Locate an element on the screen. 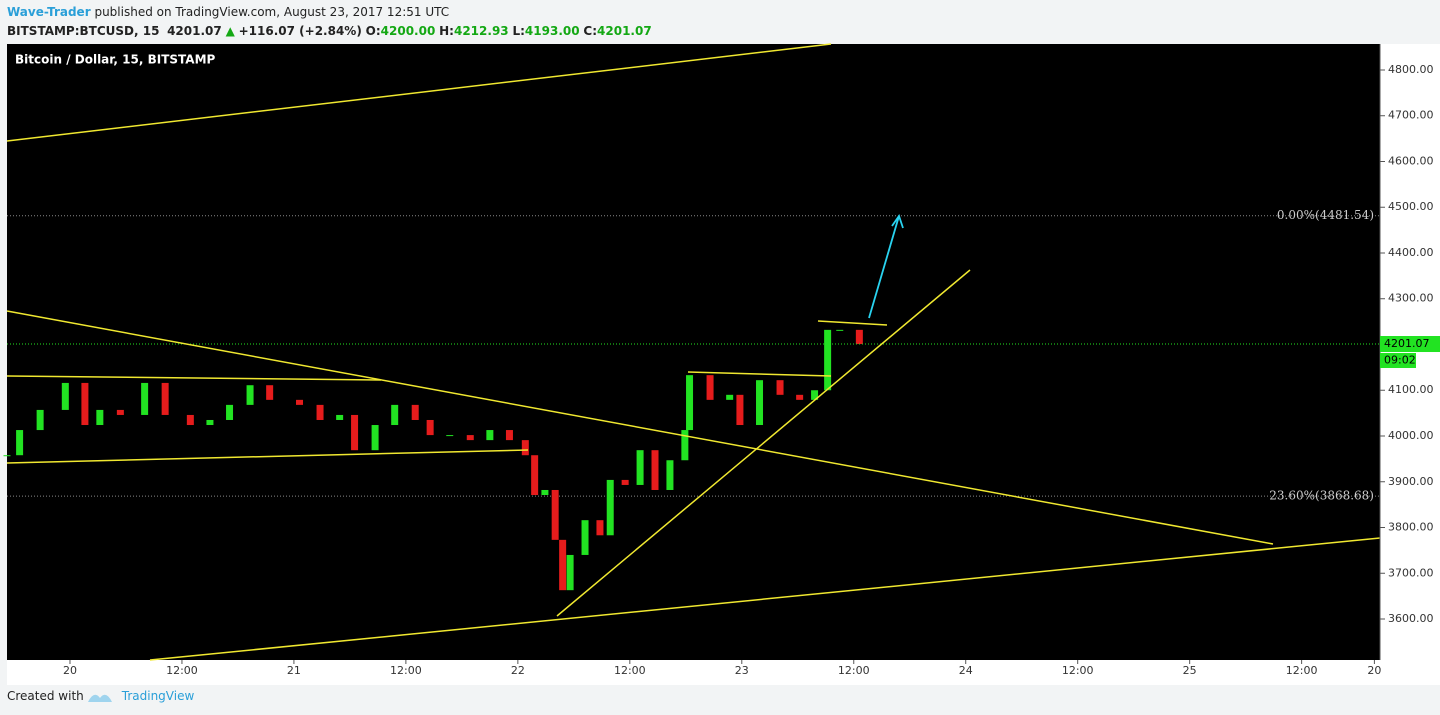 The height and width of the screenshot is (715, 1440). last-price-box is located at coordinates (1410, 344).